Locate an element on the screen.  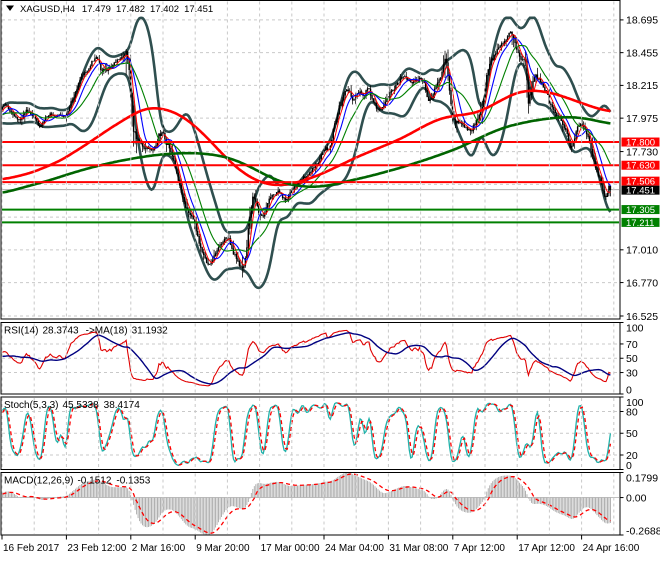
stoch-d-line is located at coordinates (306, 434).